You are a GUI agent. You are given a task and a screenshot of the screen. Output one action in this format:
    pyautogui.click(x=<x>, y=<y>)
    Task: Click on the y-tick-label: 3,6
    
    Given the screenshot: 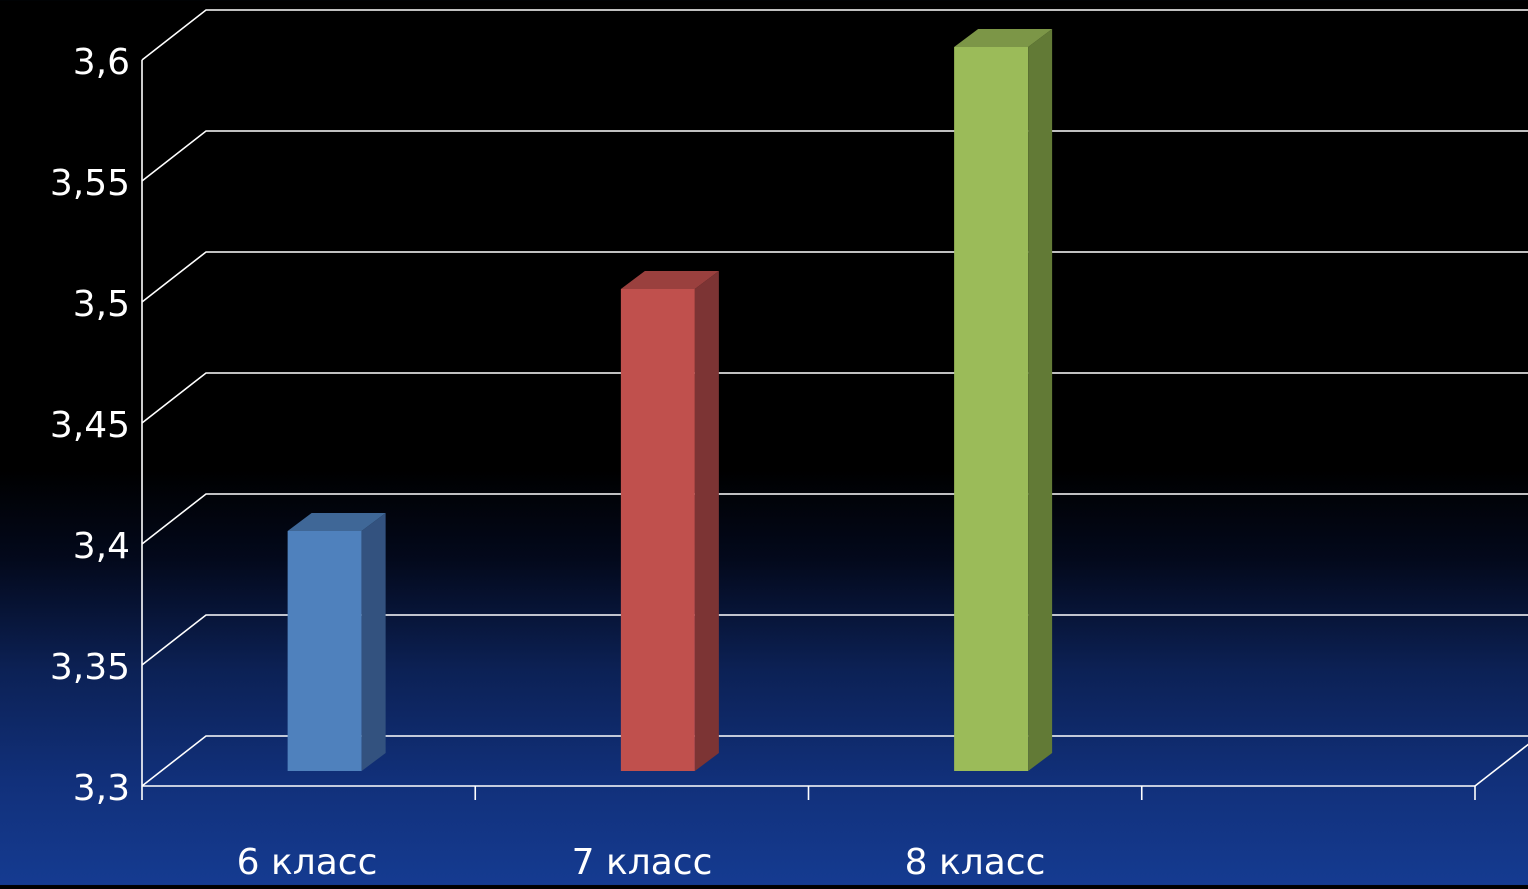 What is the action you would take?
    pyautogui.click(x=101, y=62)
    